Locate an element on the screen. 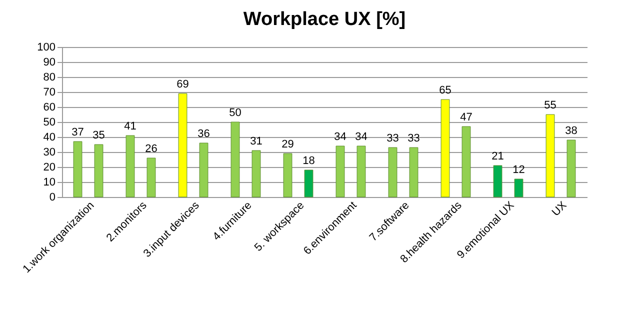  y-tick-label: 30 is located at coordinates (49, 152).